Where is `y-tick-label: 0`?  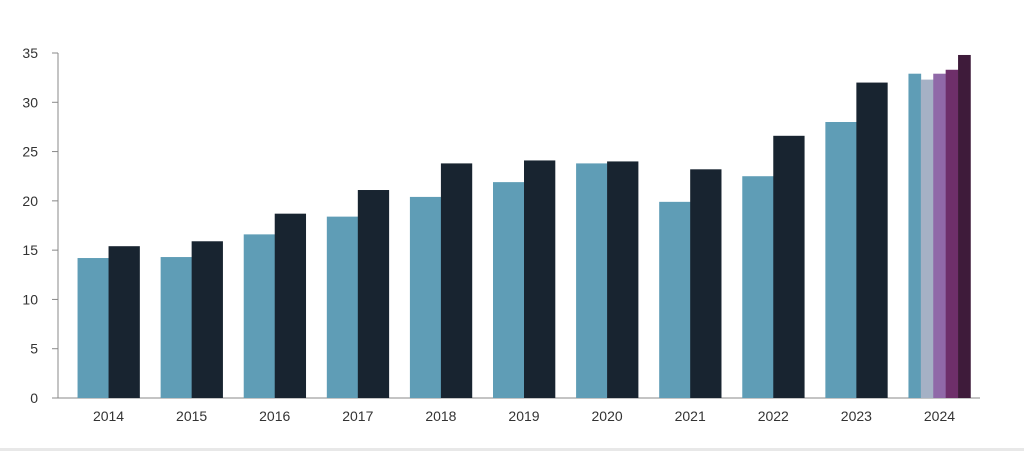
y-tick-label: 0 is located at coordinates (34, 398).